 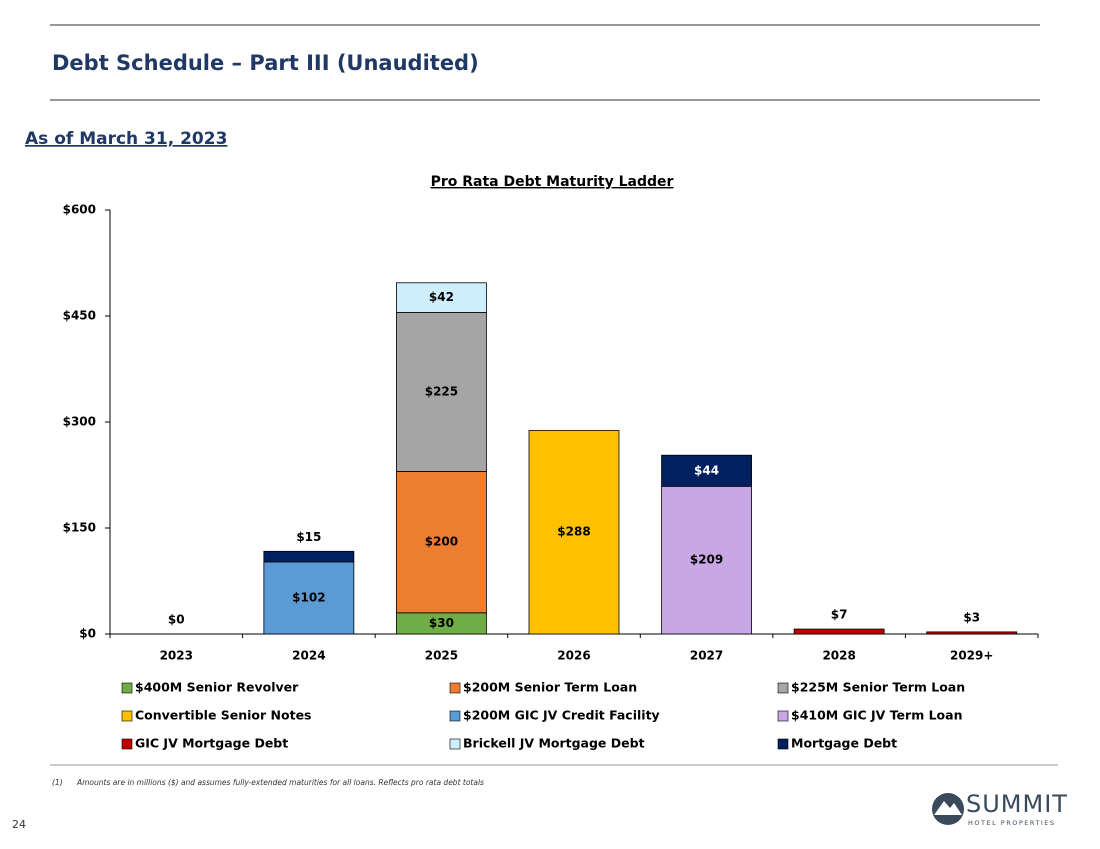 I want to click on data-label: $44, so click(x=706, y=470).